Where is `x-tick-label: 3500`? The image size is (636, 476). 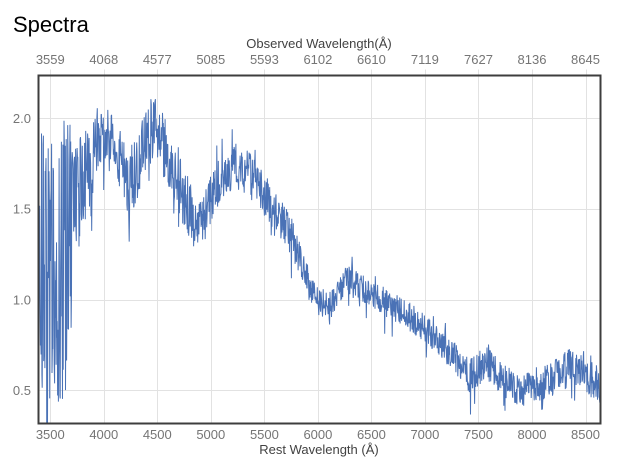
x-tick-label: 3500 is located at coordinates (50, 434).